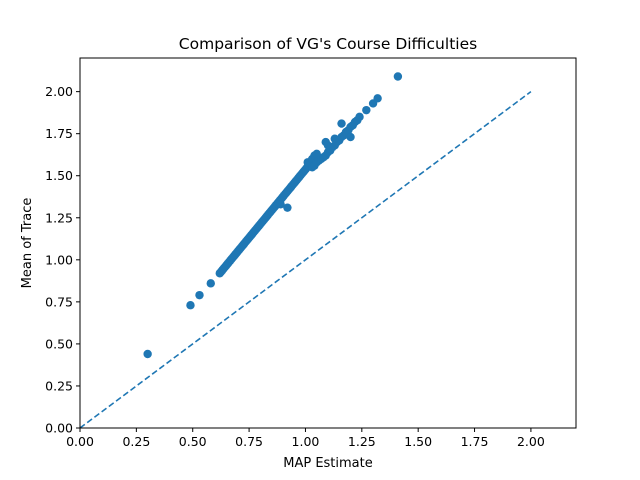 The image size is (640, 480). Describe the element at coordinates (531, 441) in the screenshot. I see `x-tick-label: 2.00` at that location.